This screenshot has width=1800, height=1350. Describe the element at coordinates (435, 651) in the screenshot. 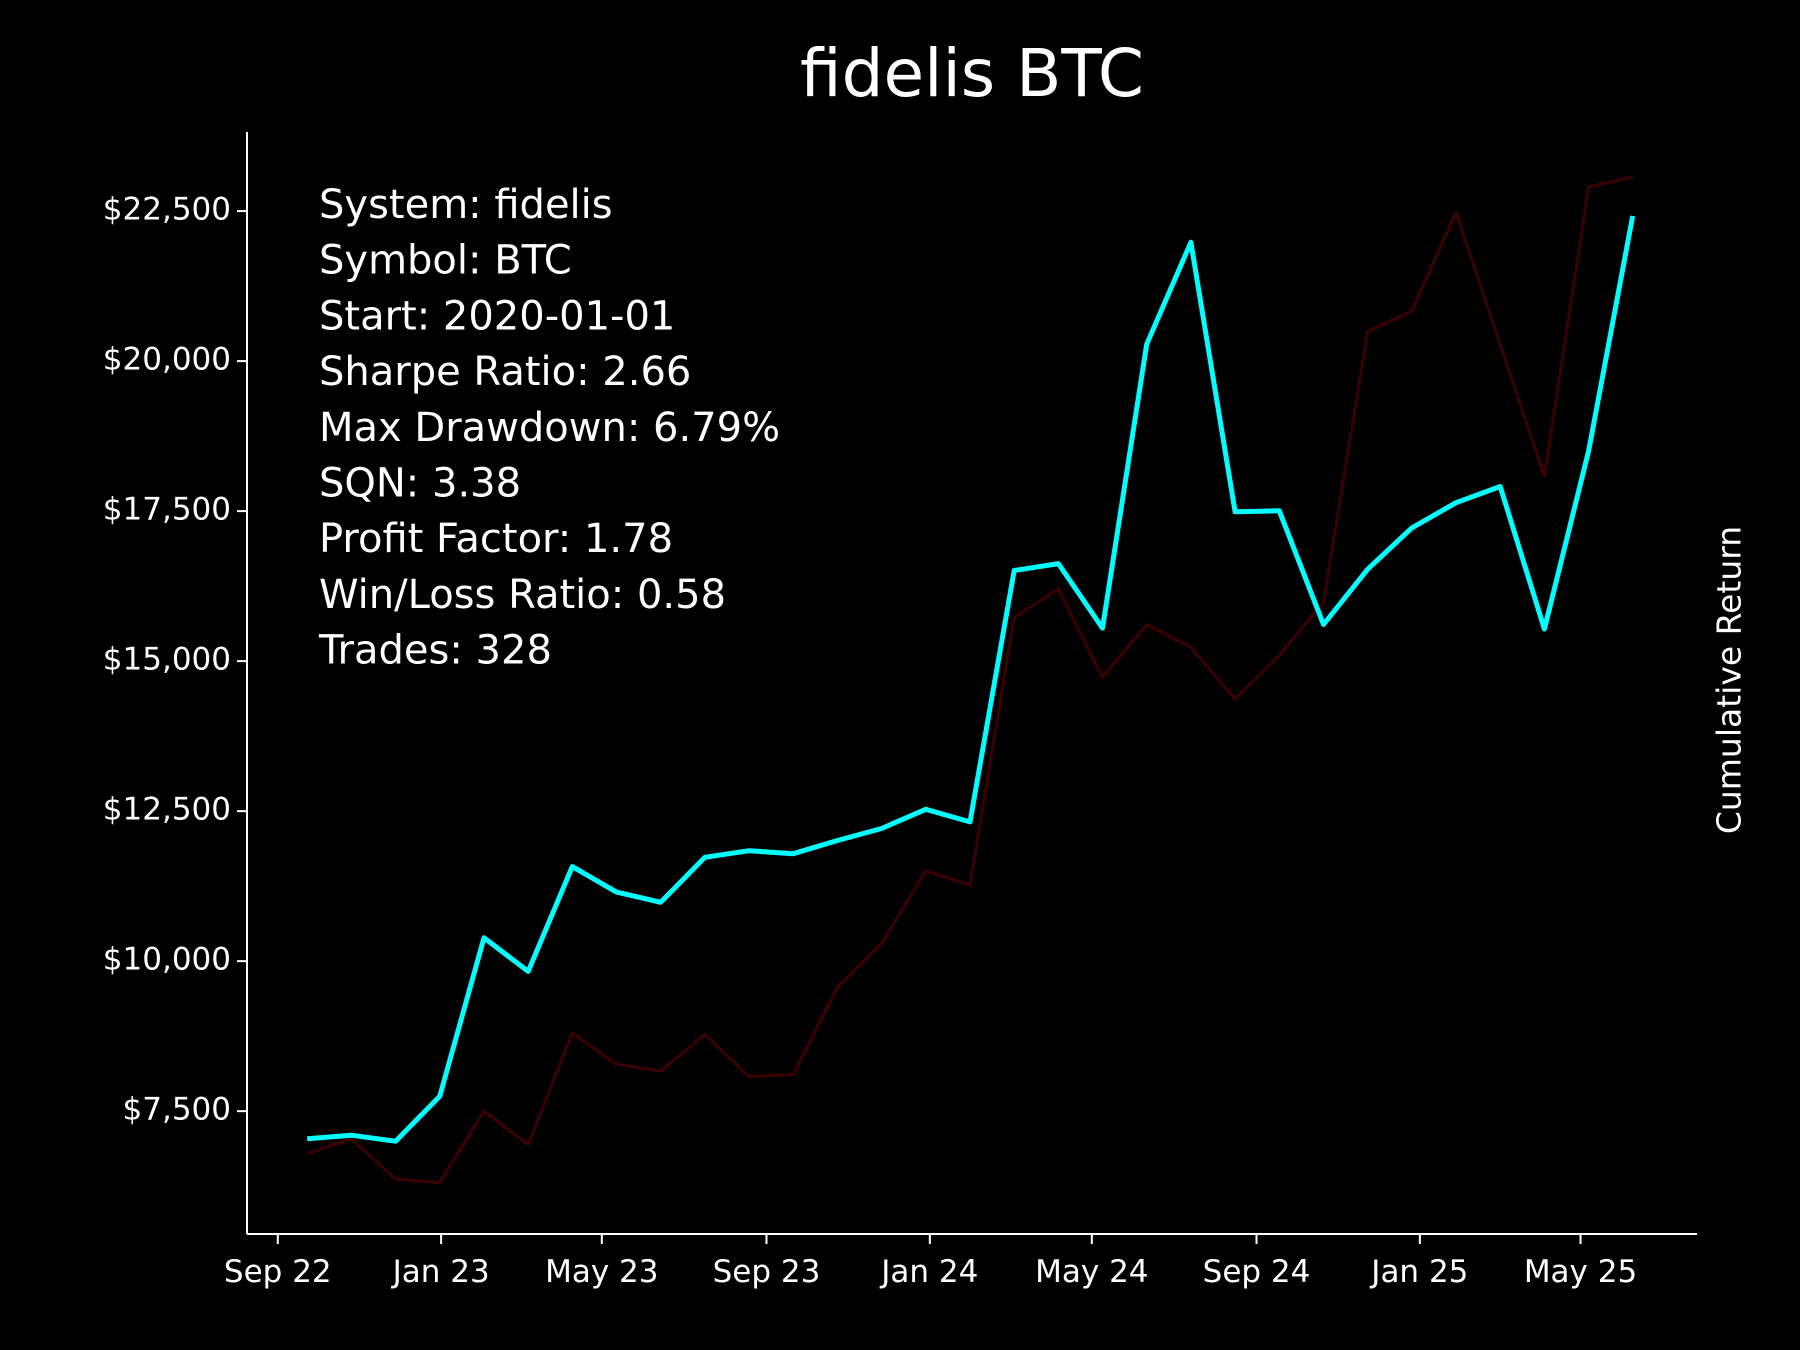

I see `stats-line: Trades: 328` at that location.